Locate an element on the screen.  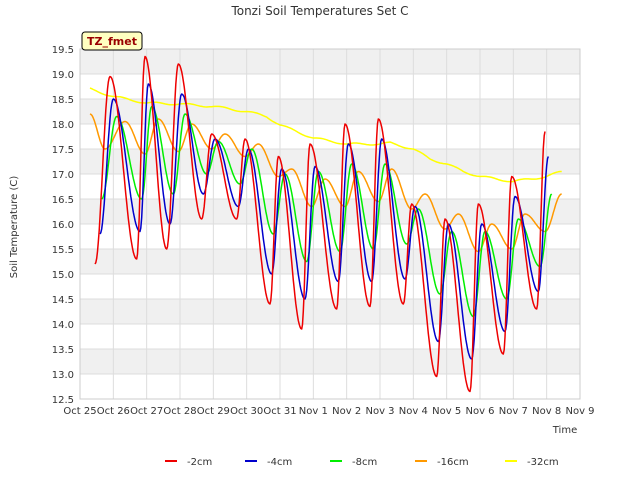
x-tick-label: Nov 9 is located at coordinates (579, 411).